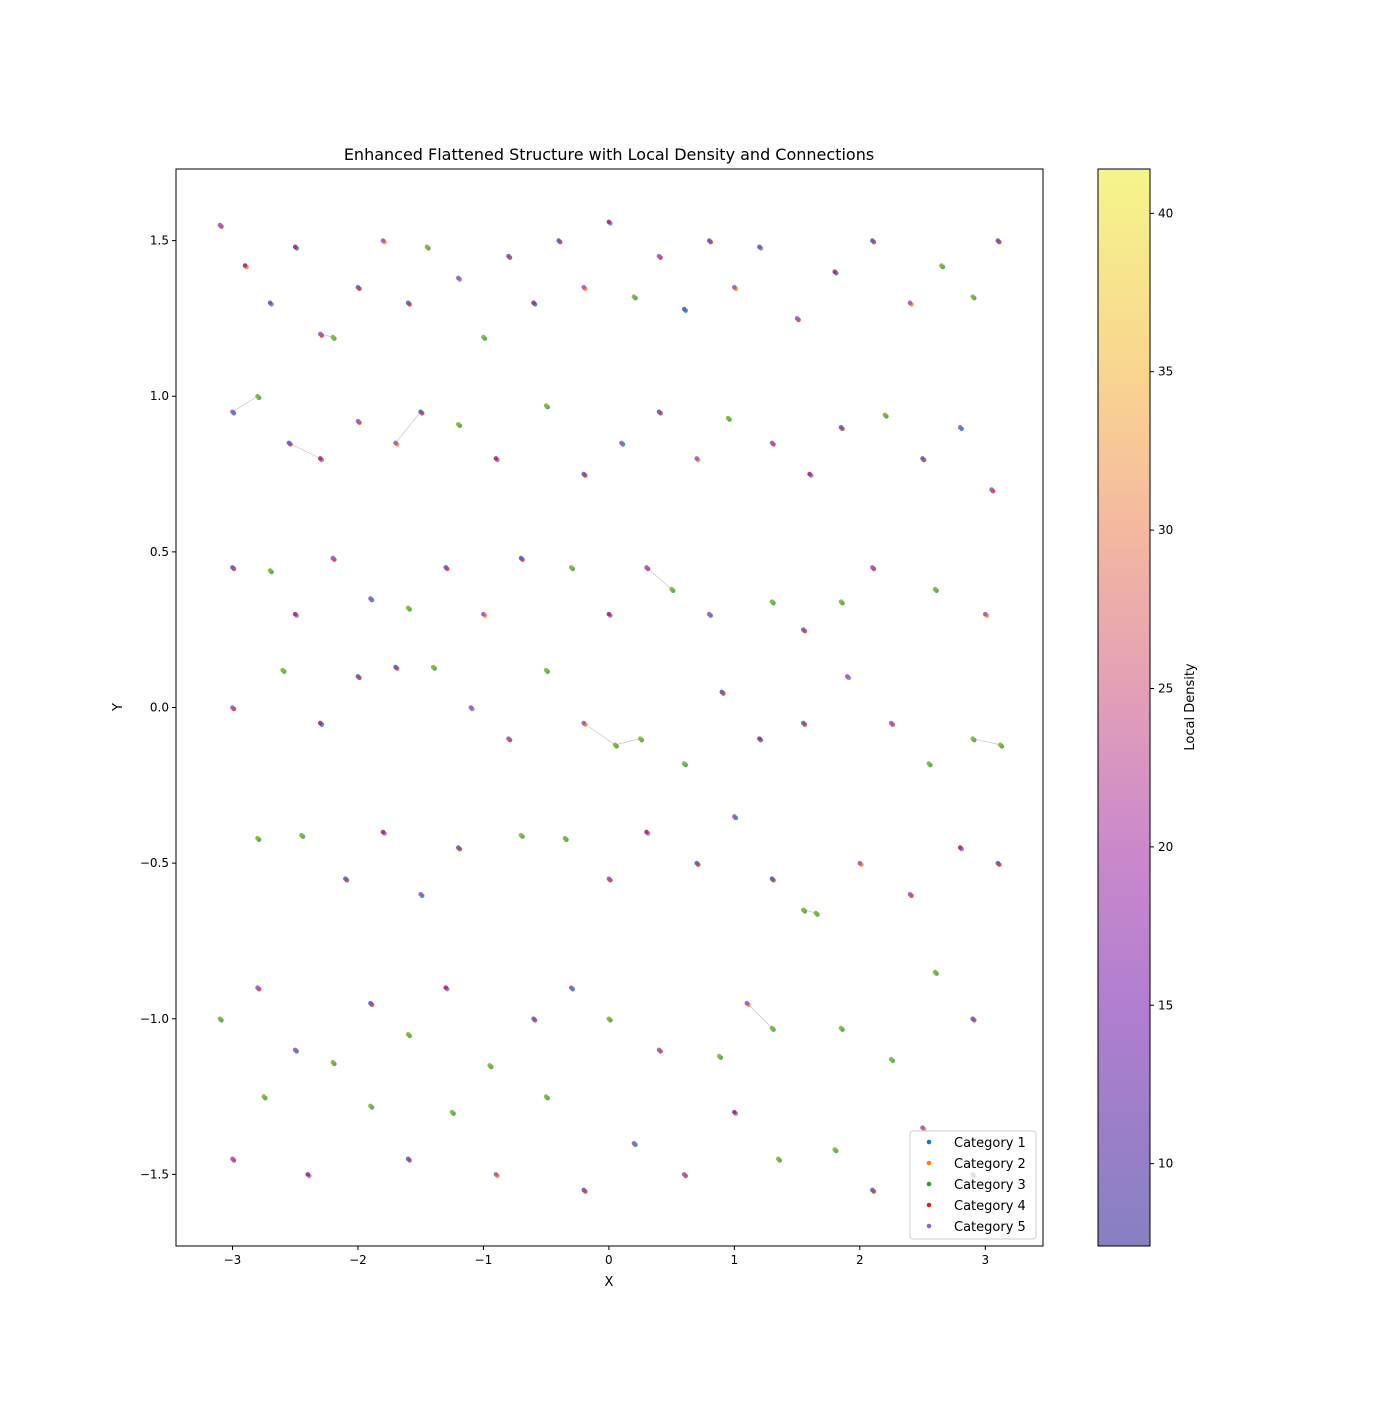 This screenshot has height=1404, width=1400. Describe the element at coordinates (118, 707) in the screenshot. I see `y-axis-label: Y` at that location.